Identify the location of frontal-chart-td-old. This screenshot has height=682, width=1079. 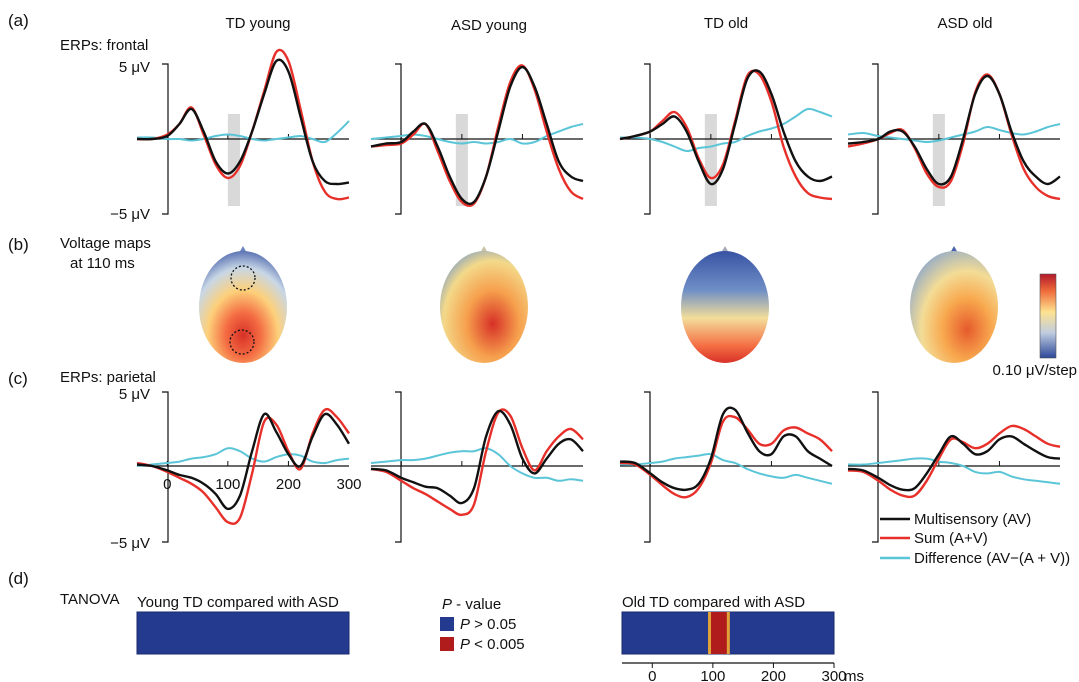
(726, 139).